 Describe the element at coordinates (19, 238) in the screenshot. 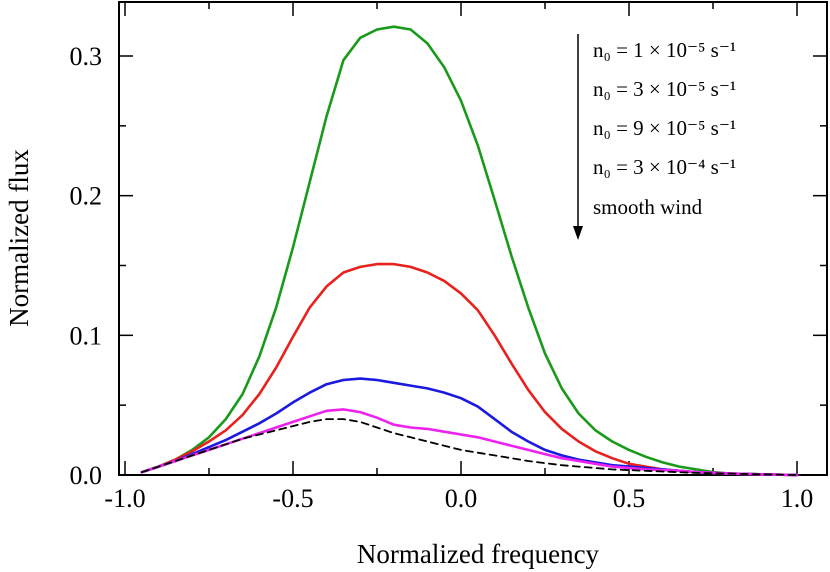

I see `y-axis-label: Normalized flux` at that location.